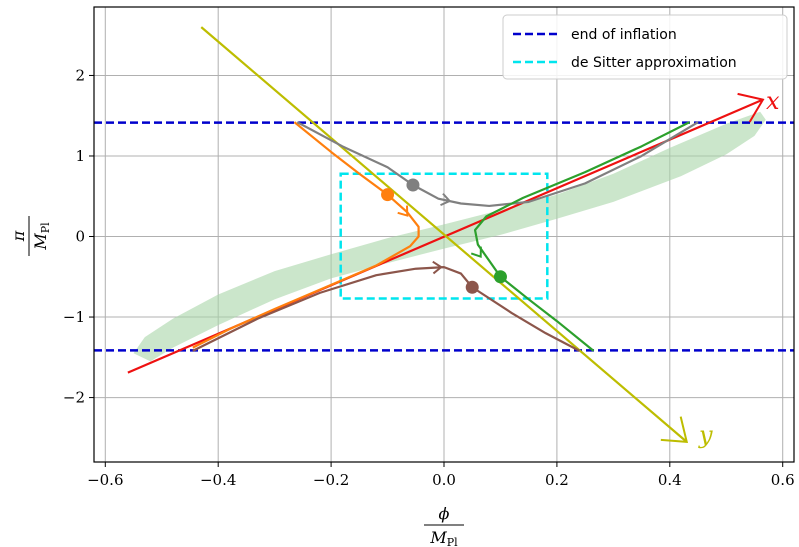 This screenshot has width=799, height=547. I want to click on svg-text: π, so click(18, 236).